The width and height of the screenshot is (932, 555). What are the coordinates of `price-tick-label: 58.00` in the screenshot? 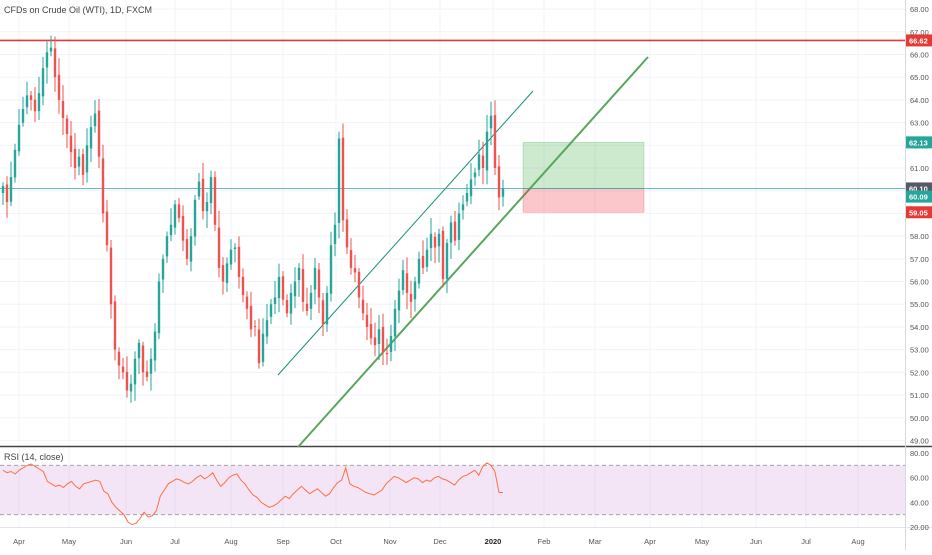 It's located at (919, 236).